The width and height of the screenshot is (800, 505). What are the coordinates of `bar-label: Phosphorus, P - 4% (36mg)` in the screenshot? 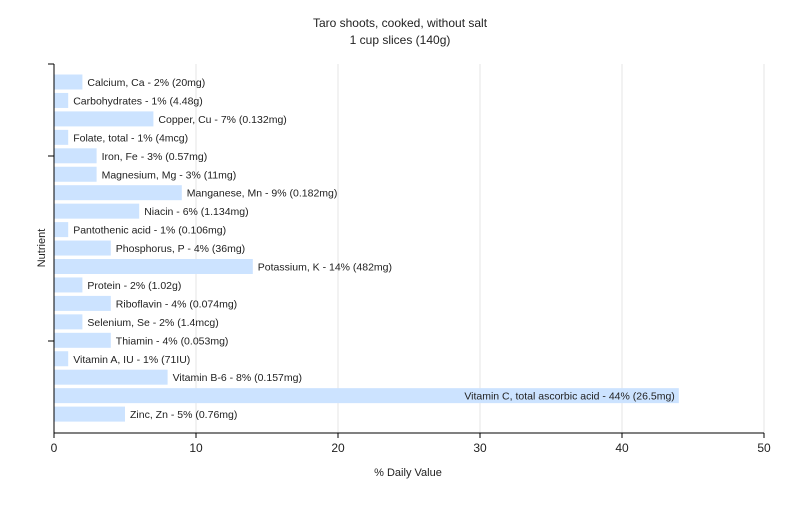 It's located at (180, 249).